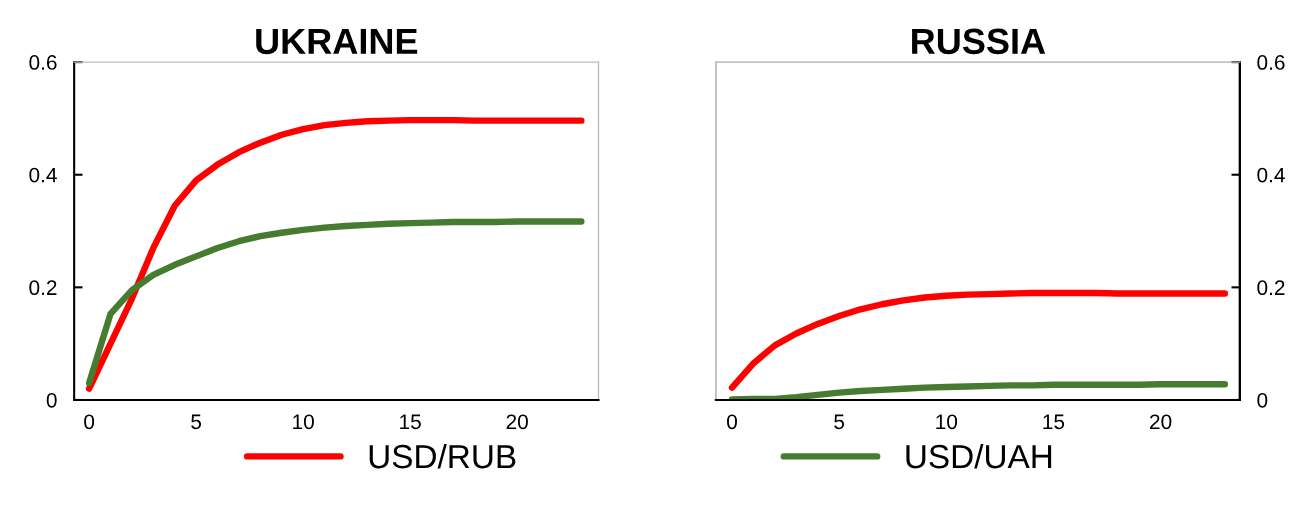 This screenshot has width=1301, height=505. What do you see at coordinates (337, 41) in the screenshot?
I see `chart-title: UKRAINE` at bounding box center [337, 41].